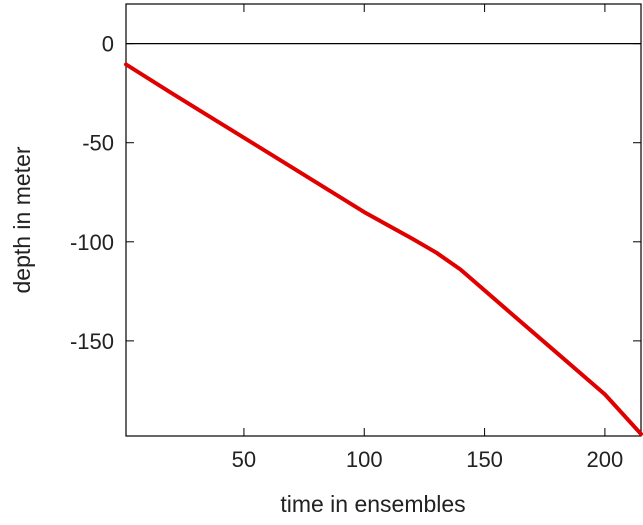 The height and width of the screenshot is (525, 643). Describe the element at coordinates (92, 242) in the screenshot. I see `y-tick-label: -100` at that location.